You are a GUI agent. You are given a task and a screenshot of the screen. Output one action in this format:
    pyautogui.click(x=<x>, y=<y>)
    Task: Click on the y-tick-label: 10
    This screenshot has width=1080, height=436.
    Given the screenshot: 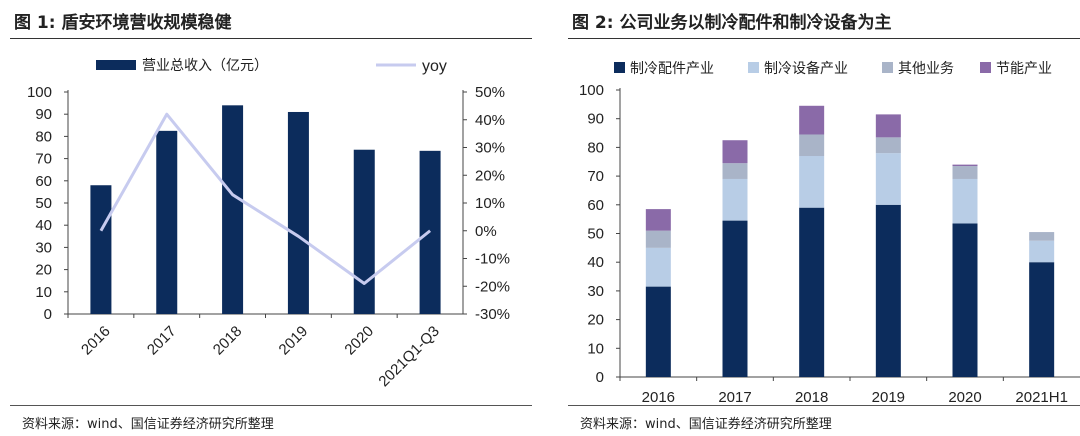 What is the action you would take?
    pyautogui.click(x=595, y=348)
    